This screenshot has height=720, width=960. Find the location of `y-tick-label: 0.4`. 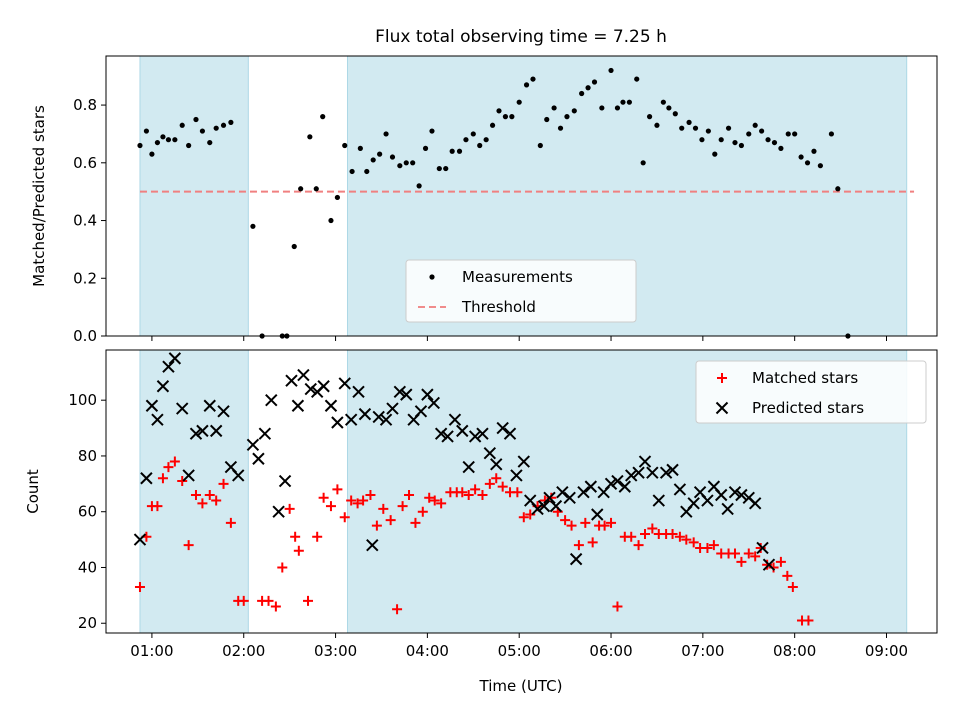

y-tick-label: 0.4 is located at coordinates (85, 221).